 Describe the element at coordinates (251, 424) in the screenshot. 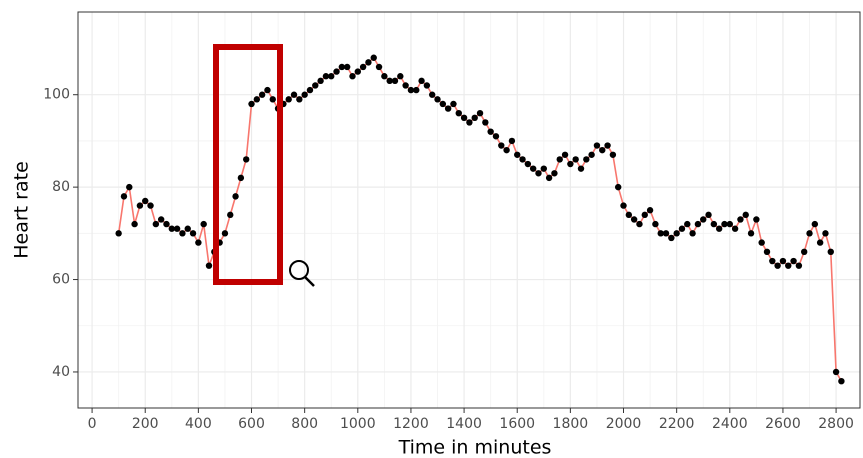

I see `x-tick-label: 600` at that location.